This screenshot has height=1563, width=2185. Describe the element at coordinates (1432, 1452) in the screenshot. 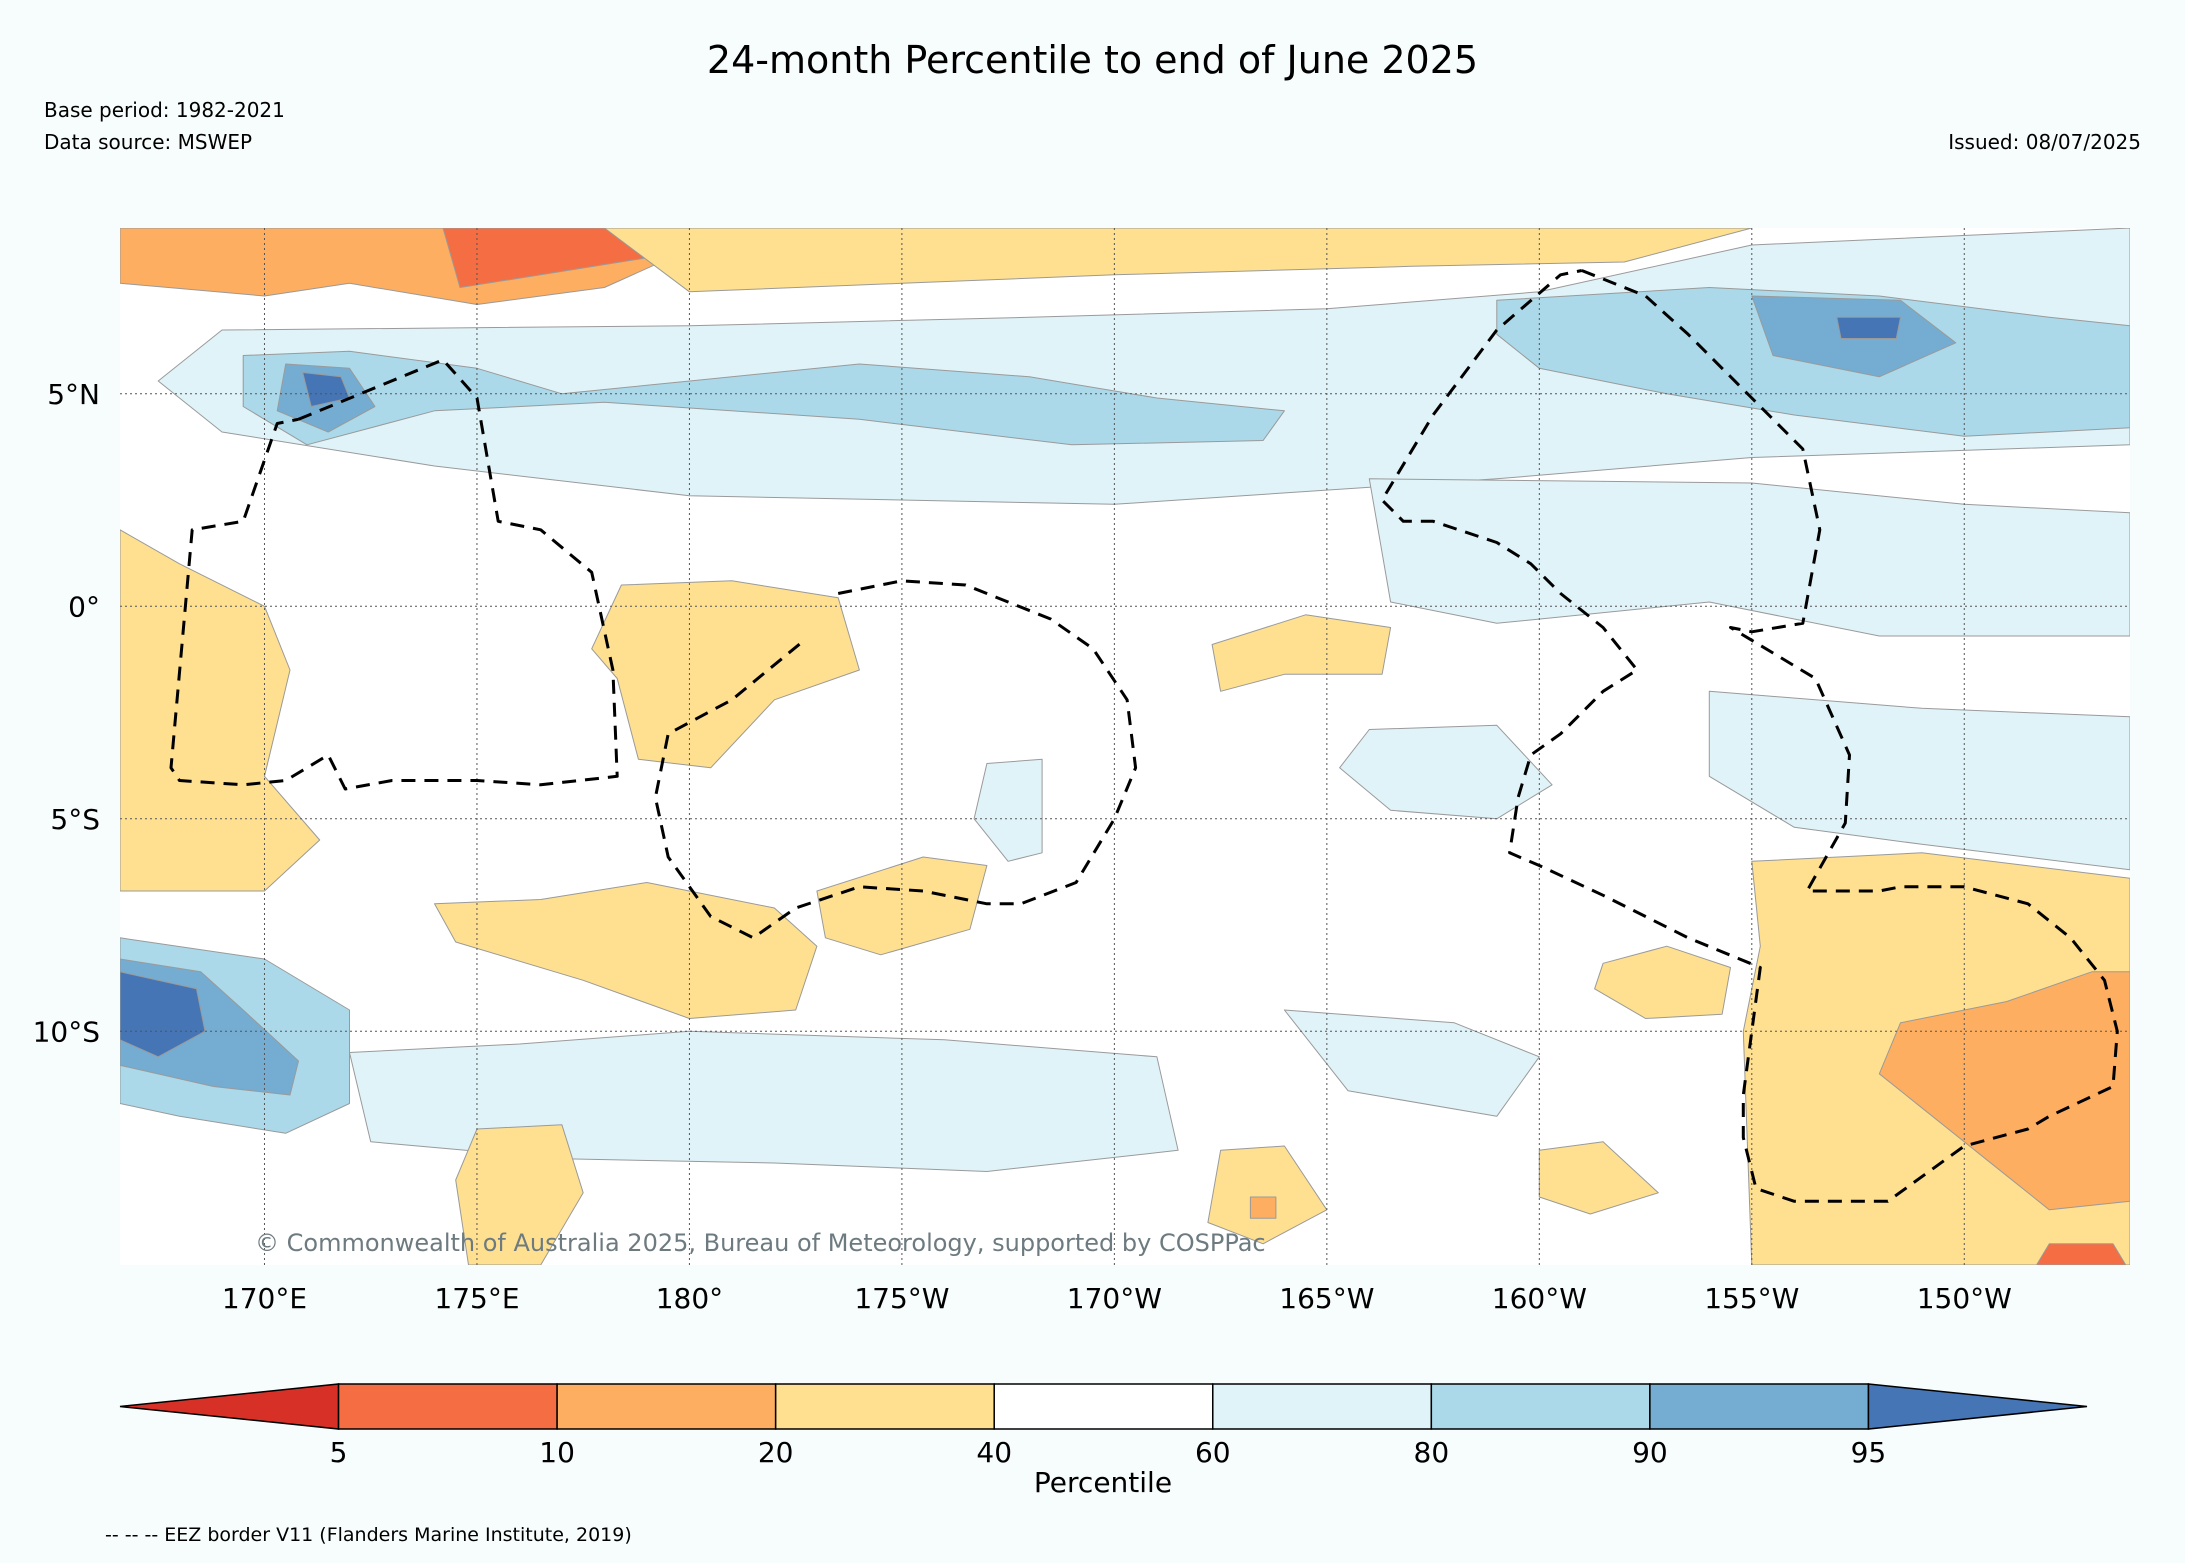

I see `colorbar-tick-label: 80` at that location.